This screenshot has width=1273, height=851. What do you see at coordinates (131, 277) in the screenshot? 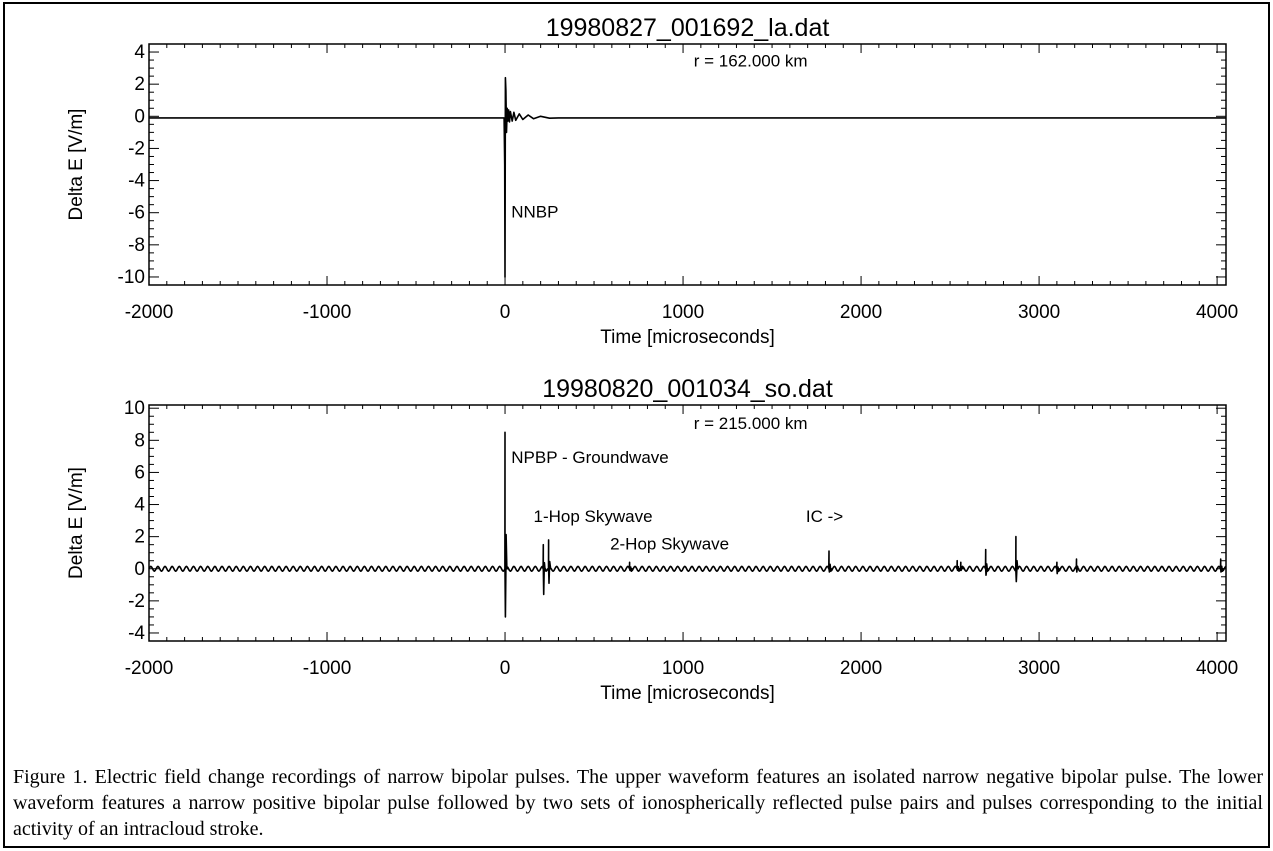
I see `y-tick-label: -10` at bounding box center [131, 277].